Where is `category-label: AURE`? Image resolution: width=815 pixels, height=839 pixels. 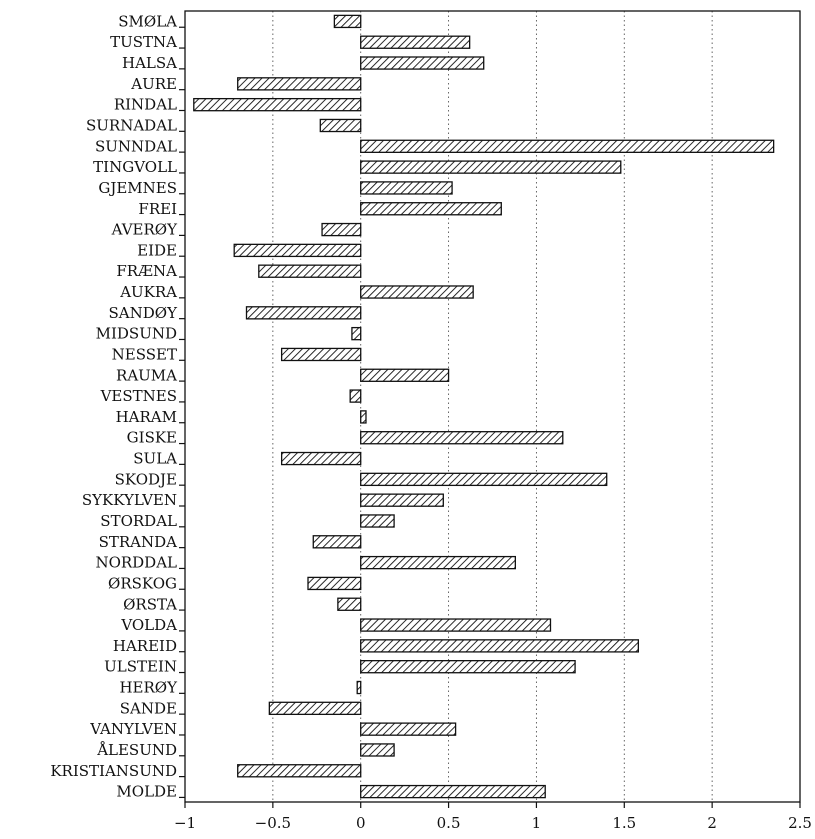
category-label: AURE is located at coordinates (153, 84).